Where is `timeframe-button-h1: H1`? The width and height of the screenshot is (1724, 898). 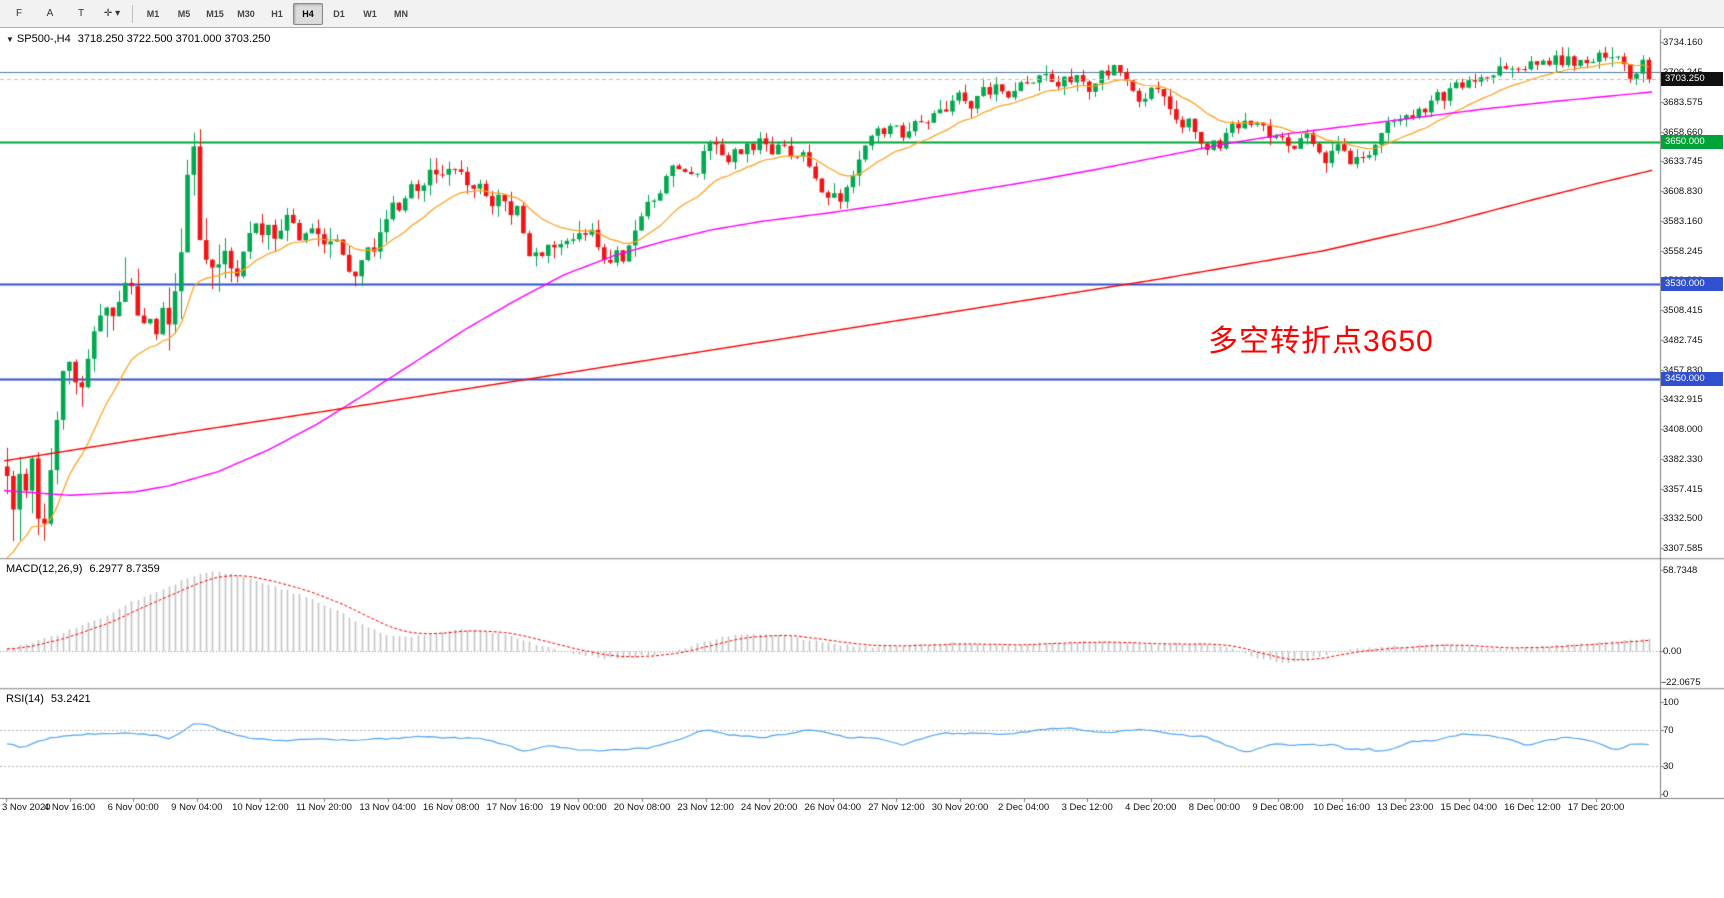
timeframe-button-h1: H1 is located at coordinates (277, 13).